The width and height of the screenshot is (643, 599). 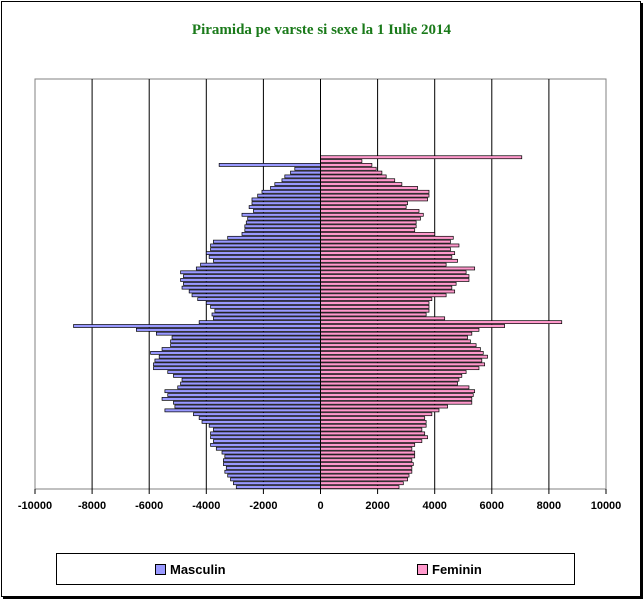 What do you see at coordinates (206, 506) in the screenshot?
I see `x-tick-label: -4000` at bounding box center [206, 506].